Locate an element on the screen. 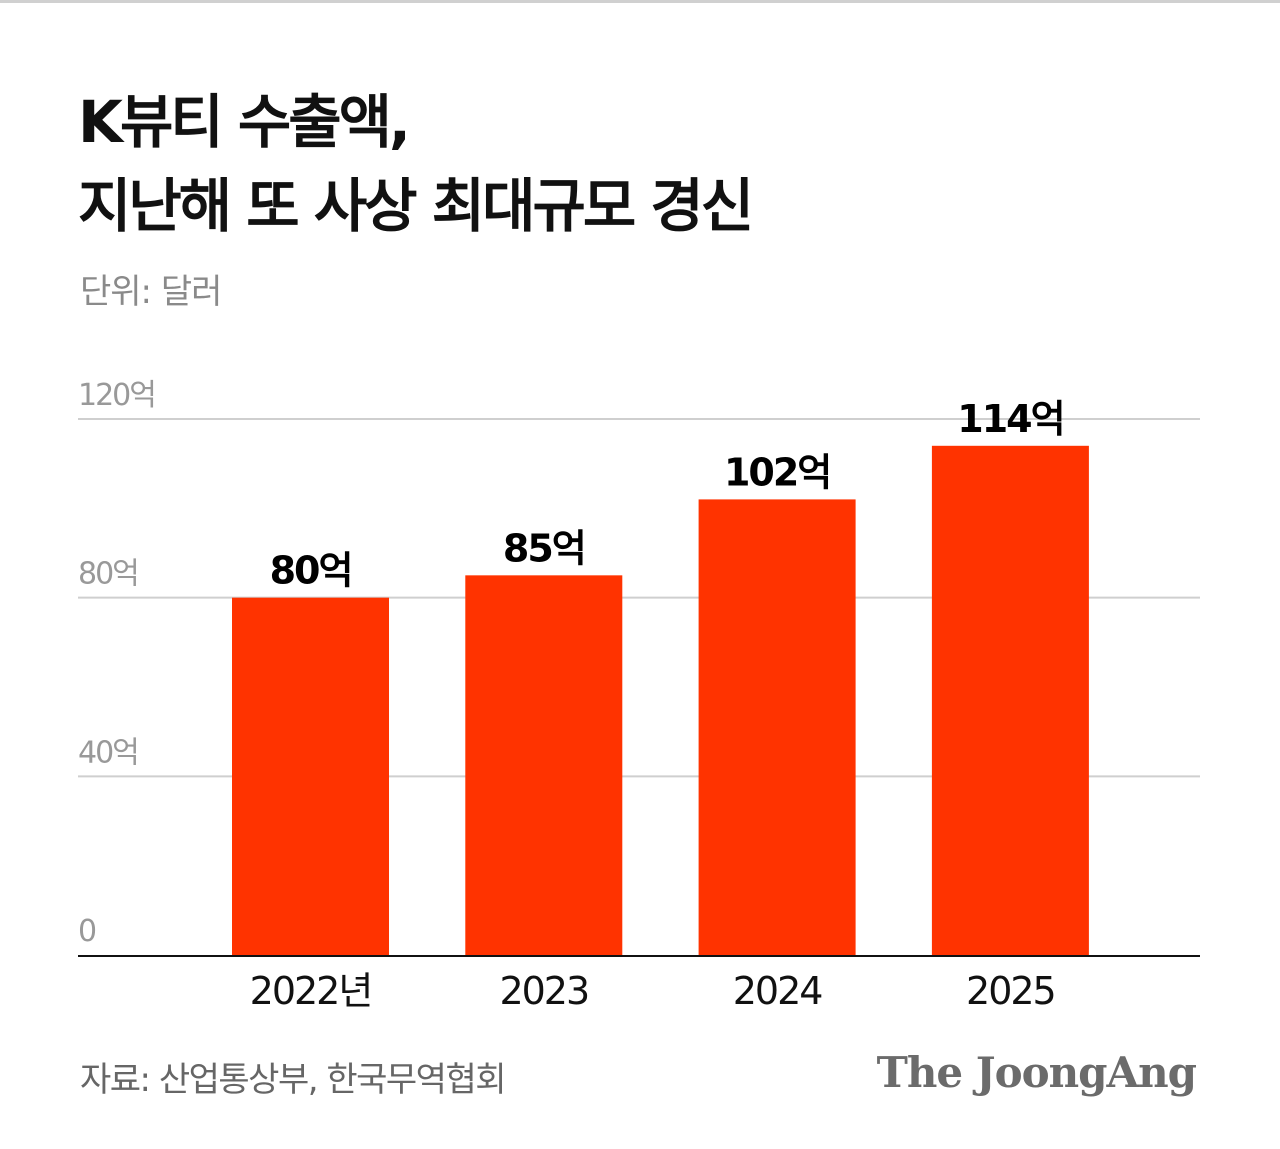 This screenshot has width=1280, height=1149. data-label: 80억 is located at coordinates (311, 571).